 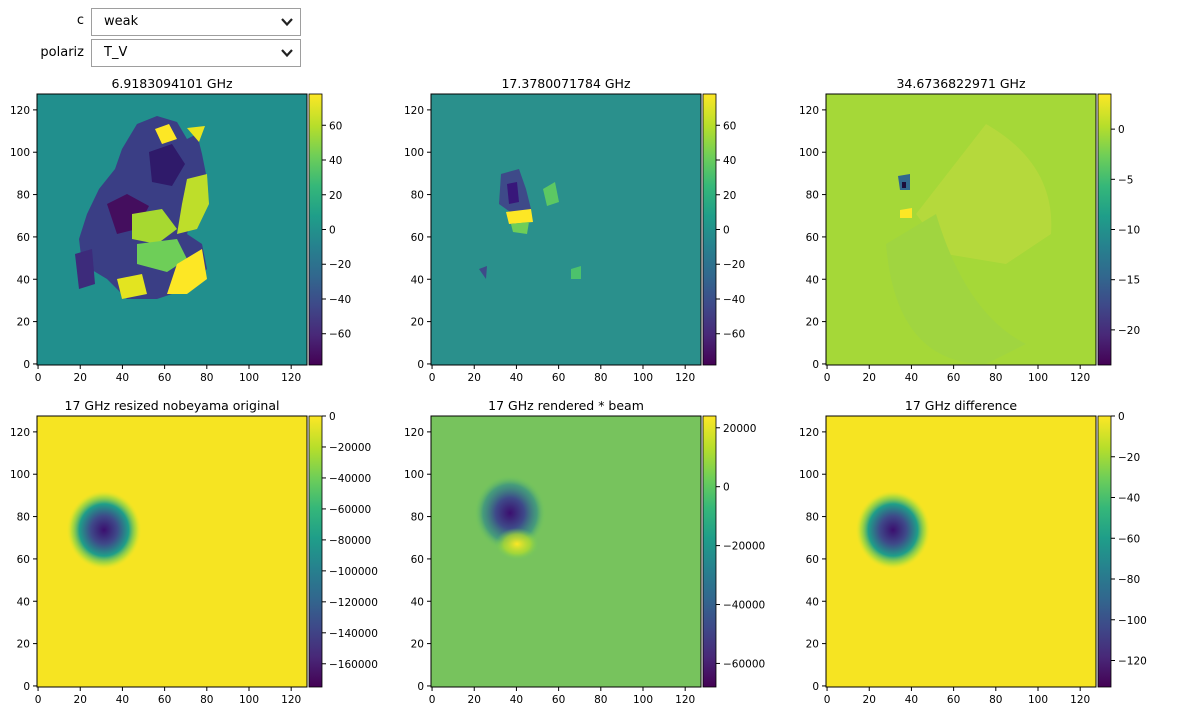 What do you see at coordinates (172, 405) in the screenshot?
I see `panel-title: 17 GHz resized nobeyama original` at bounding box center [172, 405].